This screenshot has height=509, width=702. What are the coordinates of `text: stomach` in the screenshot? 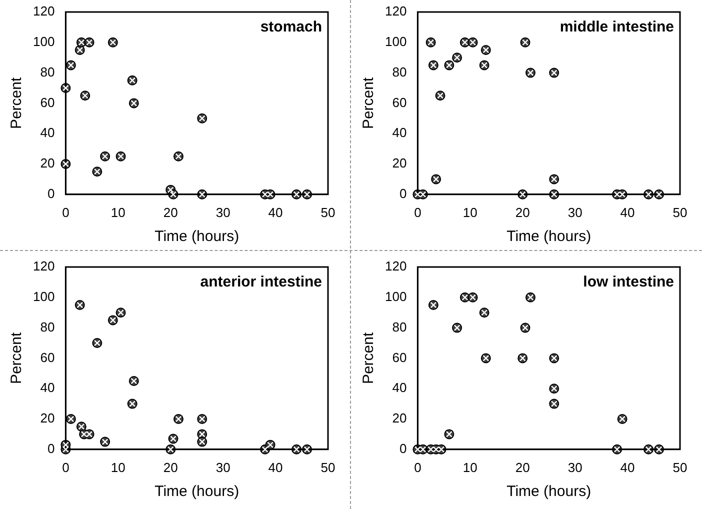 It's located at (291, 27).